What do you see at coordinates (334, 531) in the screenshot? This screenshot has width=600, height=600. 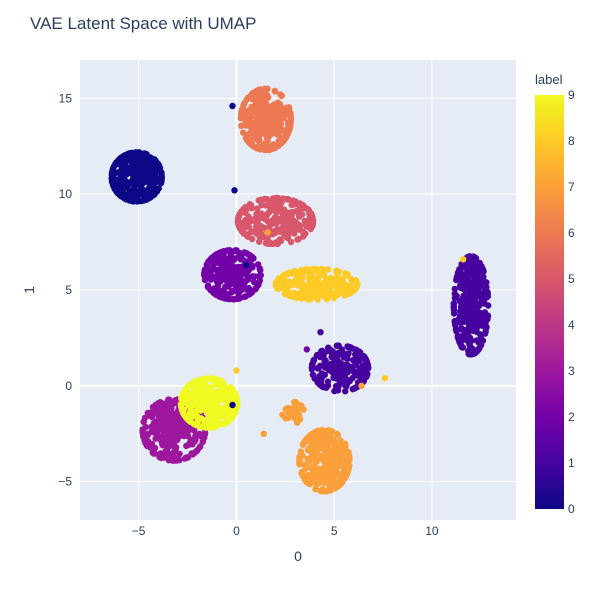 I see `x-tick-label: 5` at bounding box center [334, 531].